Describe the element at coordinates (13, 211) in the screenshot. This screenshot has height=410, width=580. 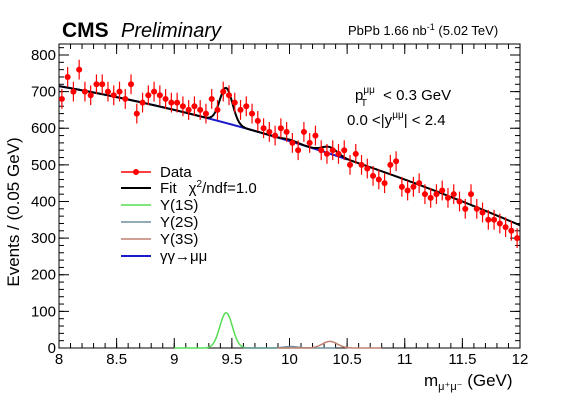
I see `y-axis-label: Events / (0.05 GeV)` at that location.